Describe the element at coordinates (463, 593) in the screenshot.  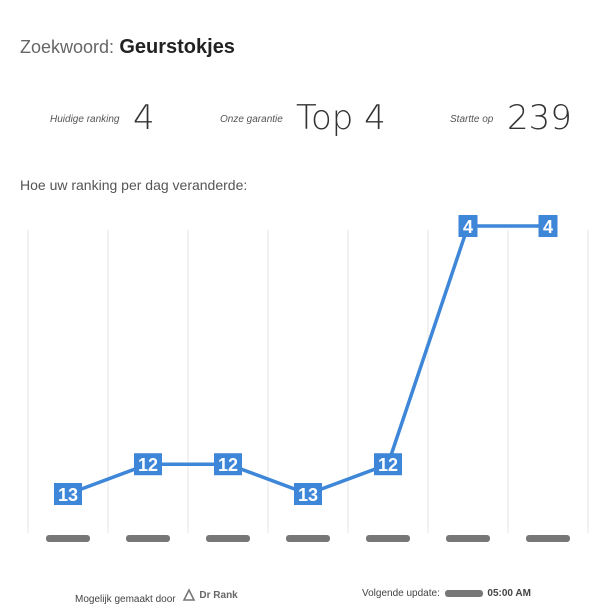
I see `redacted-date` at that location.